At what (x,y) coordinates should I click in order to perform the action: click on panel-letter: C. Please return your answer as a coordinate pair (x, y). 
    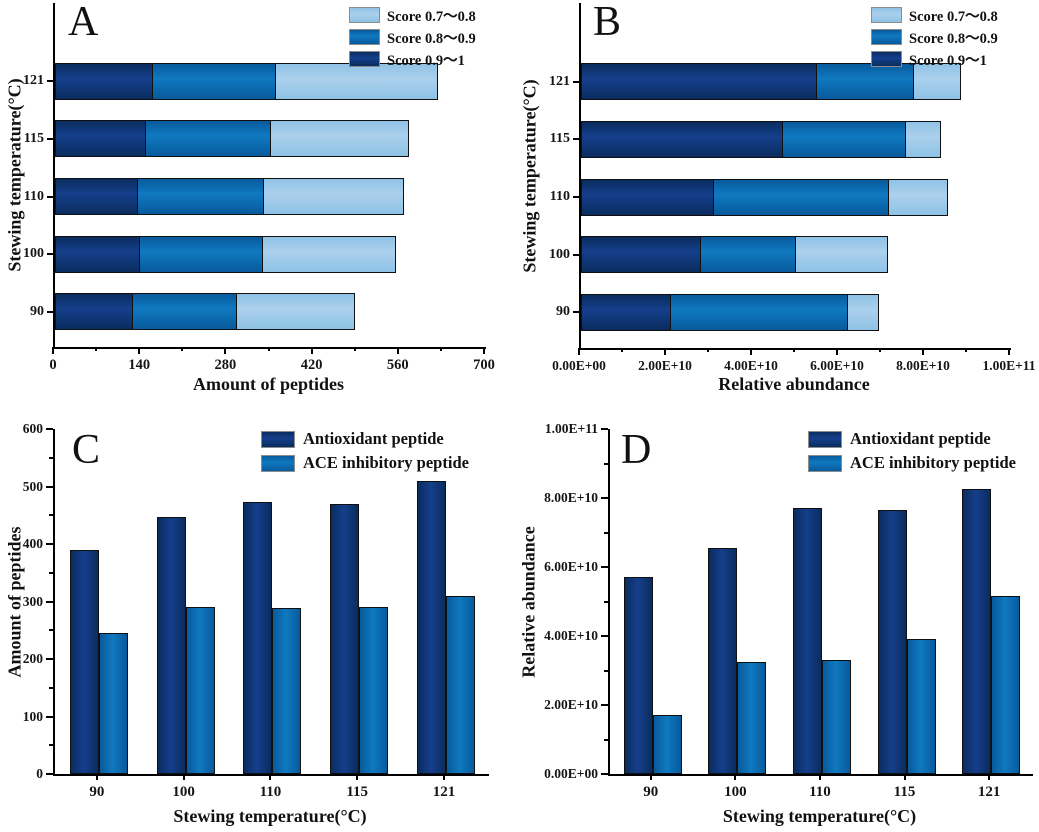
    Looking at the image, I should click on (86, 450).